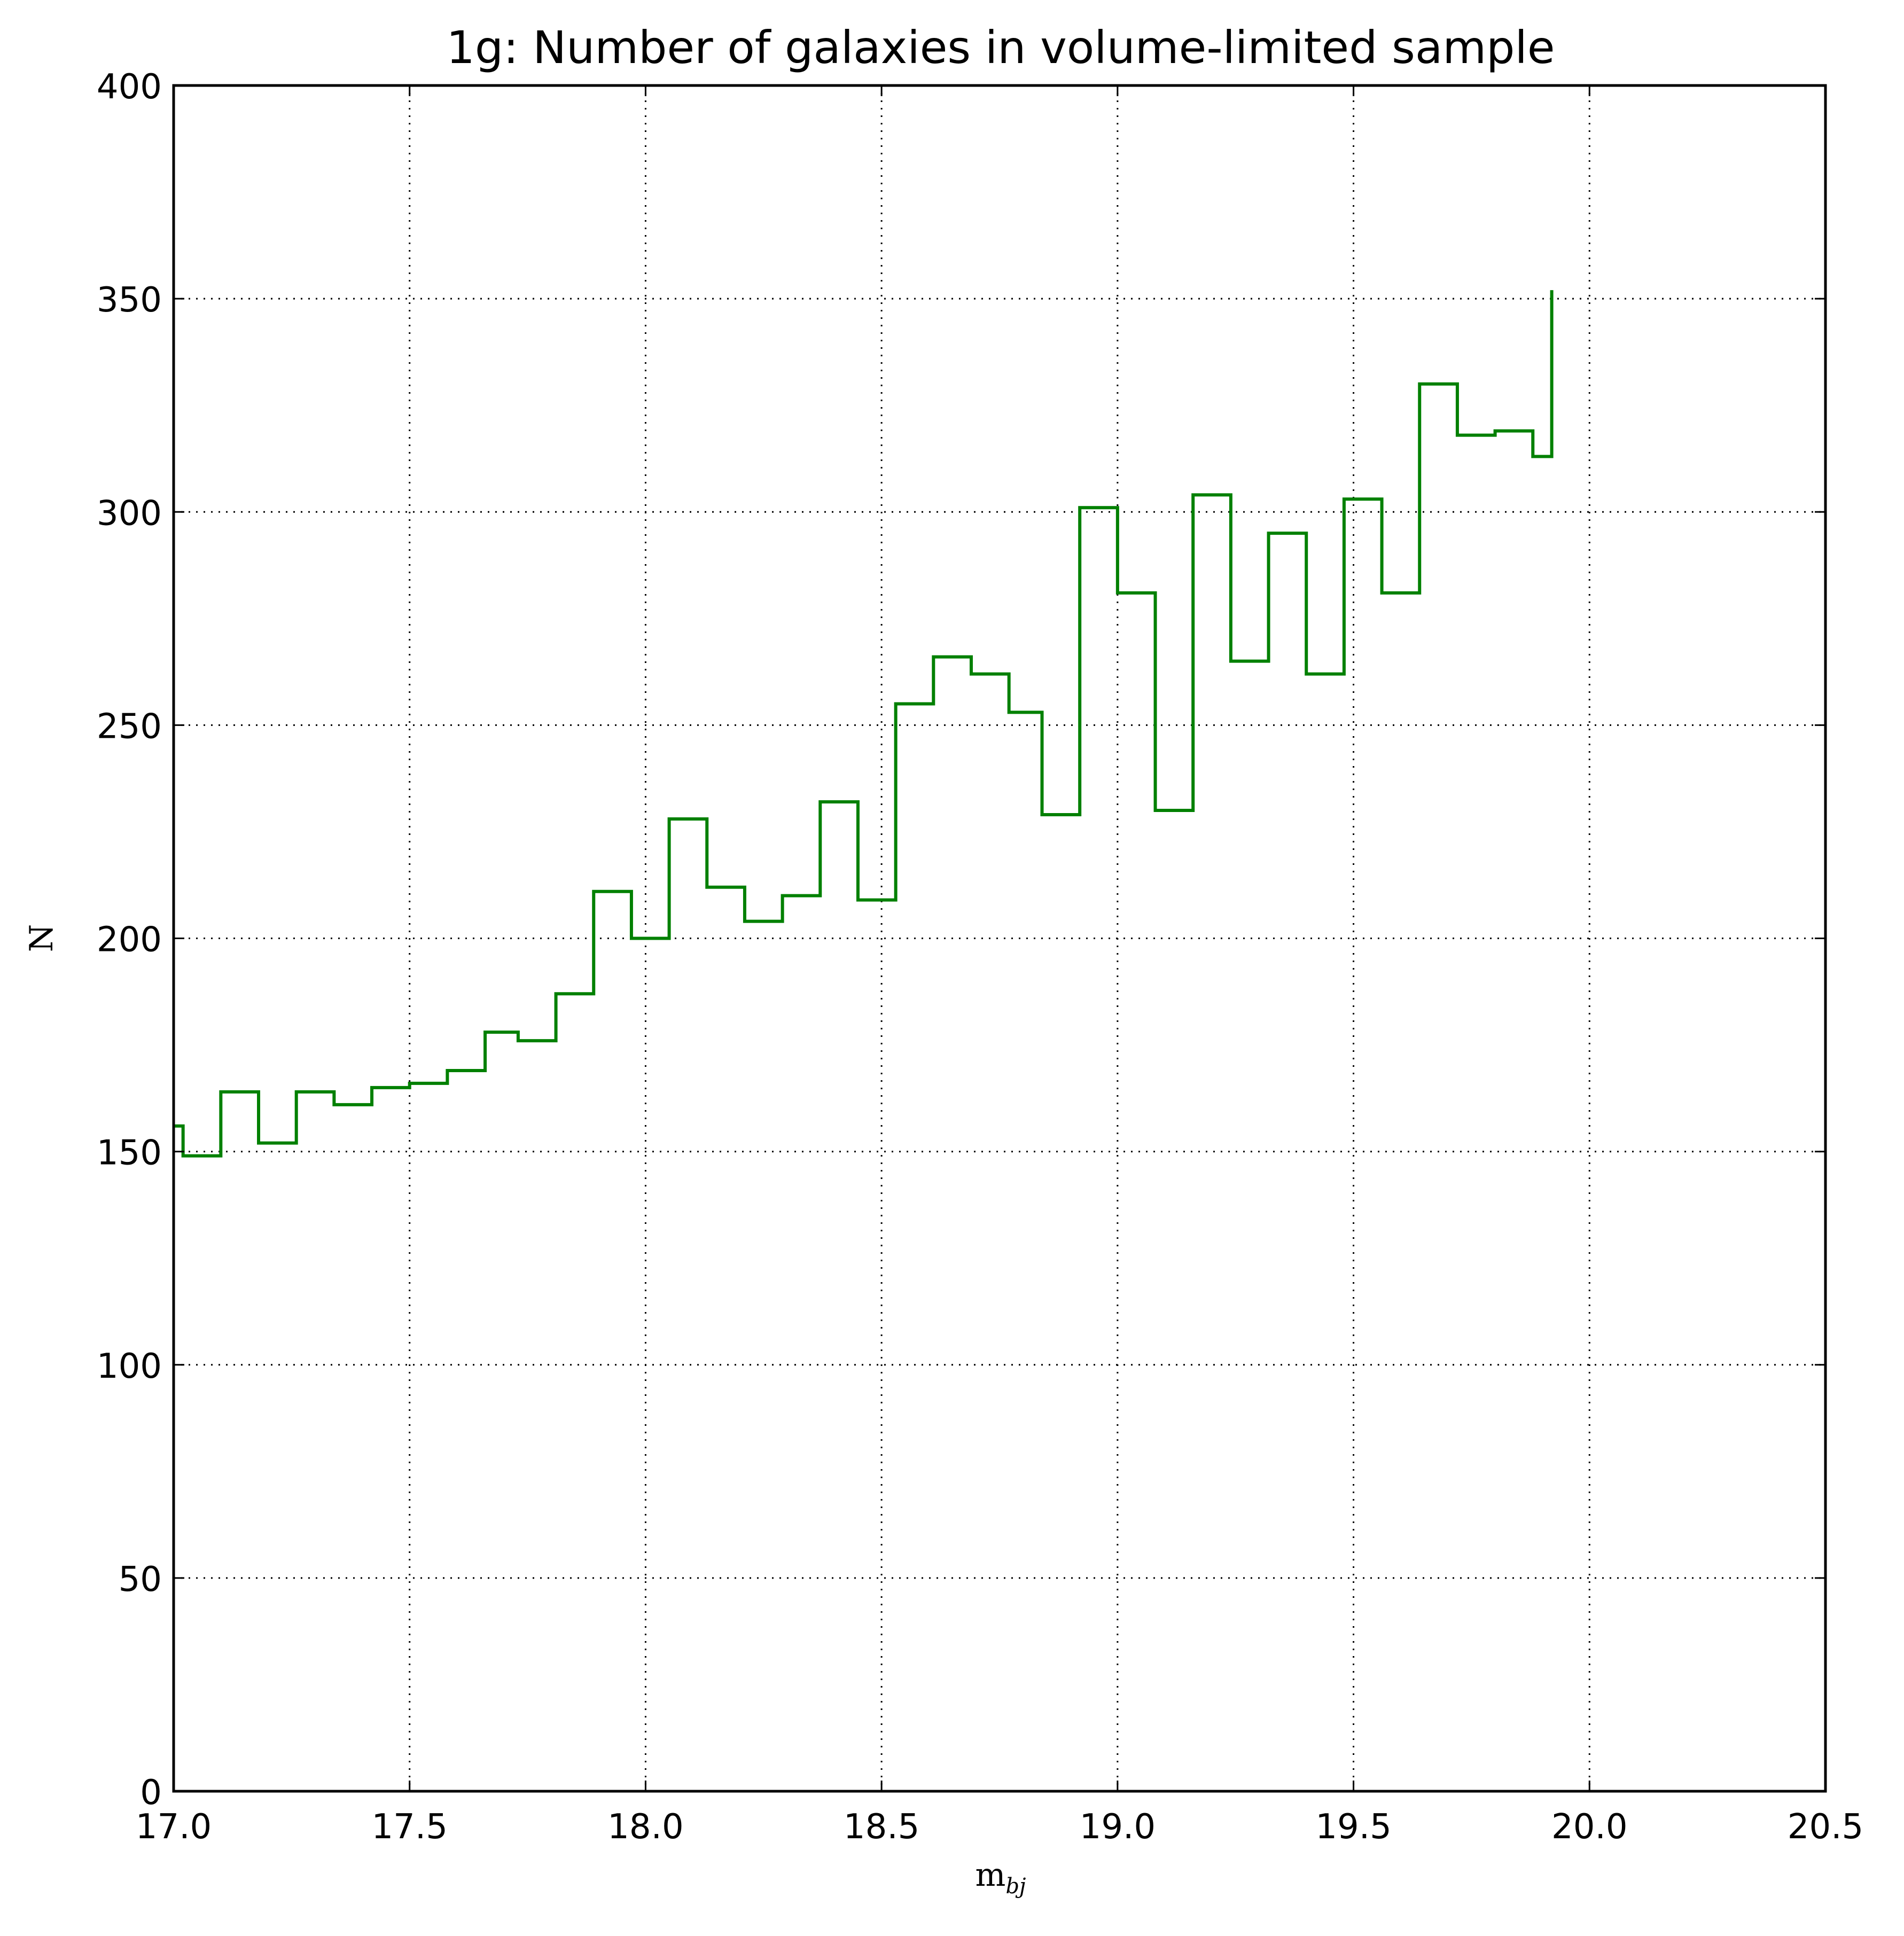 This screenshot has width=1904, height=1936. I want to click on y-tick-label: 400, so click(129, 87).